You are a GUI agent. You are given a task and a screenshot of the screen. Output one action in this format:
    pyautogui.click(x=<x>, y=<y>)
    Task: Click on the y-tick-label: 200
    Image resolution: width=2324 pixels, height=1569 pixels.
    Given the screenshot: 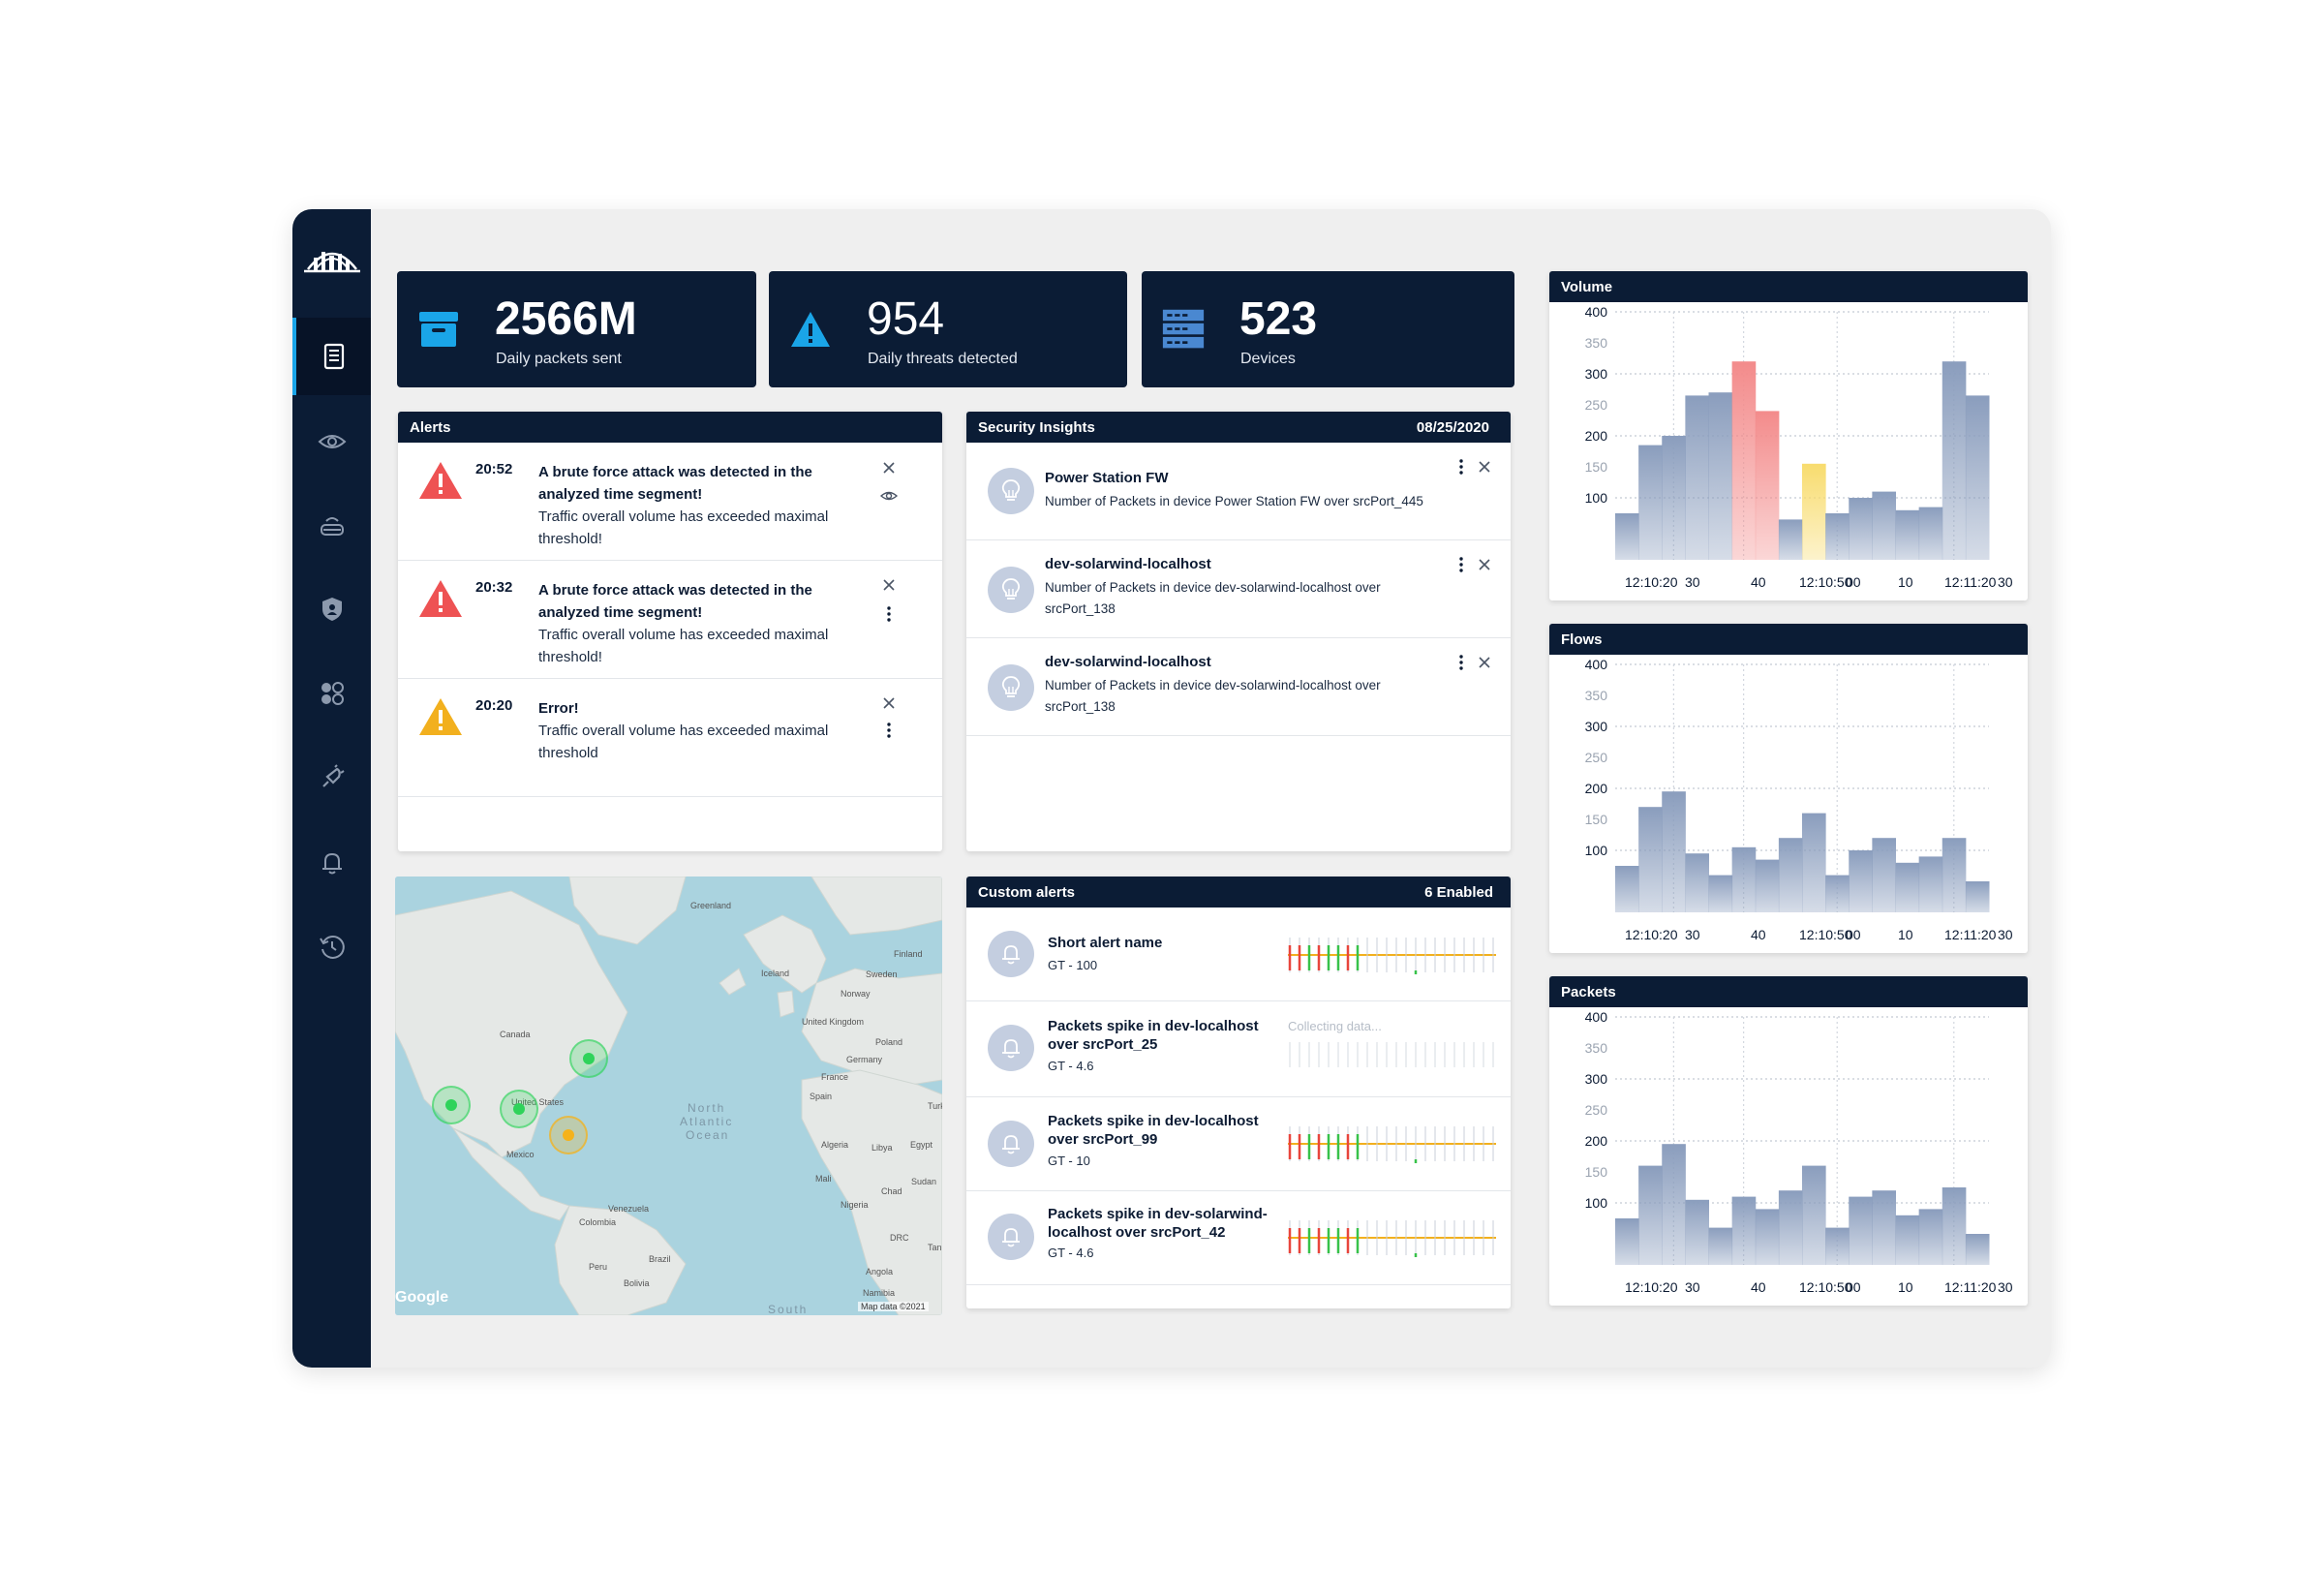 What is the action you would take?
    pyautogui.click(x=1596, y=1141)
    